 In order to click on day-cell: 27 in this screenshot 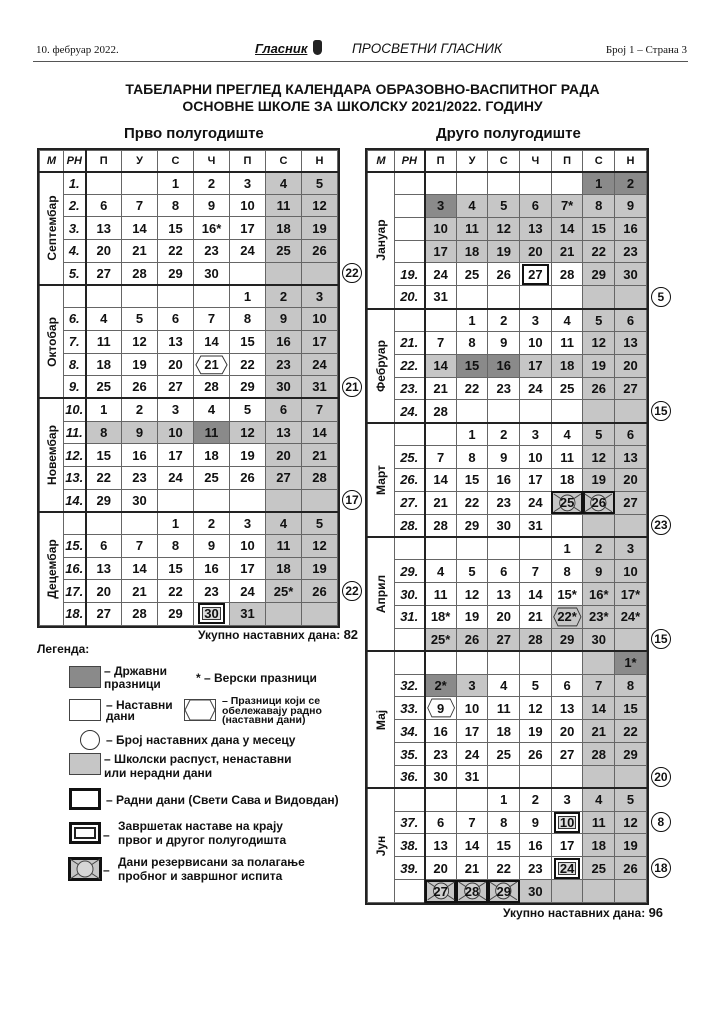, I will do `click(504, 639)`.